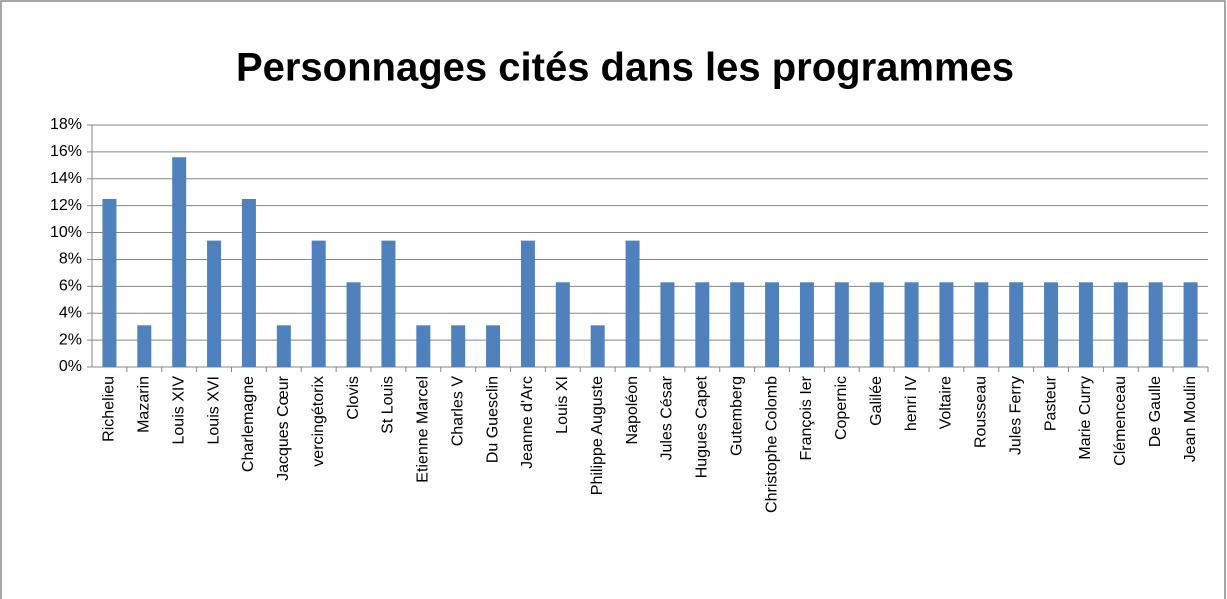 Image resolution: width=1227 pixels, height=599 pixels. I want to click on x-tick-label: Charlemagne, so click(248, 424).